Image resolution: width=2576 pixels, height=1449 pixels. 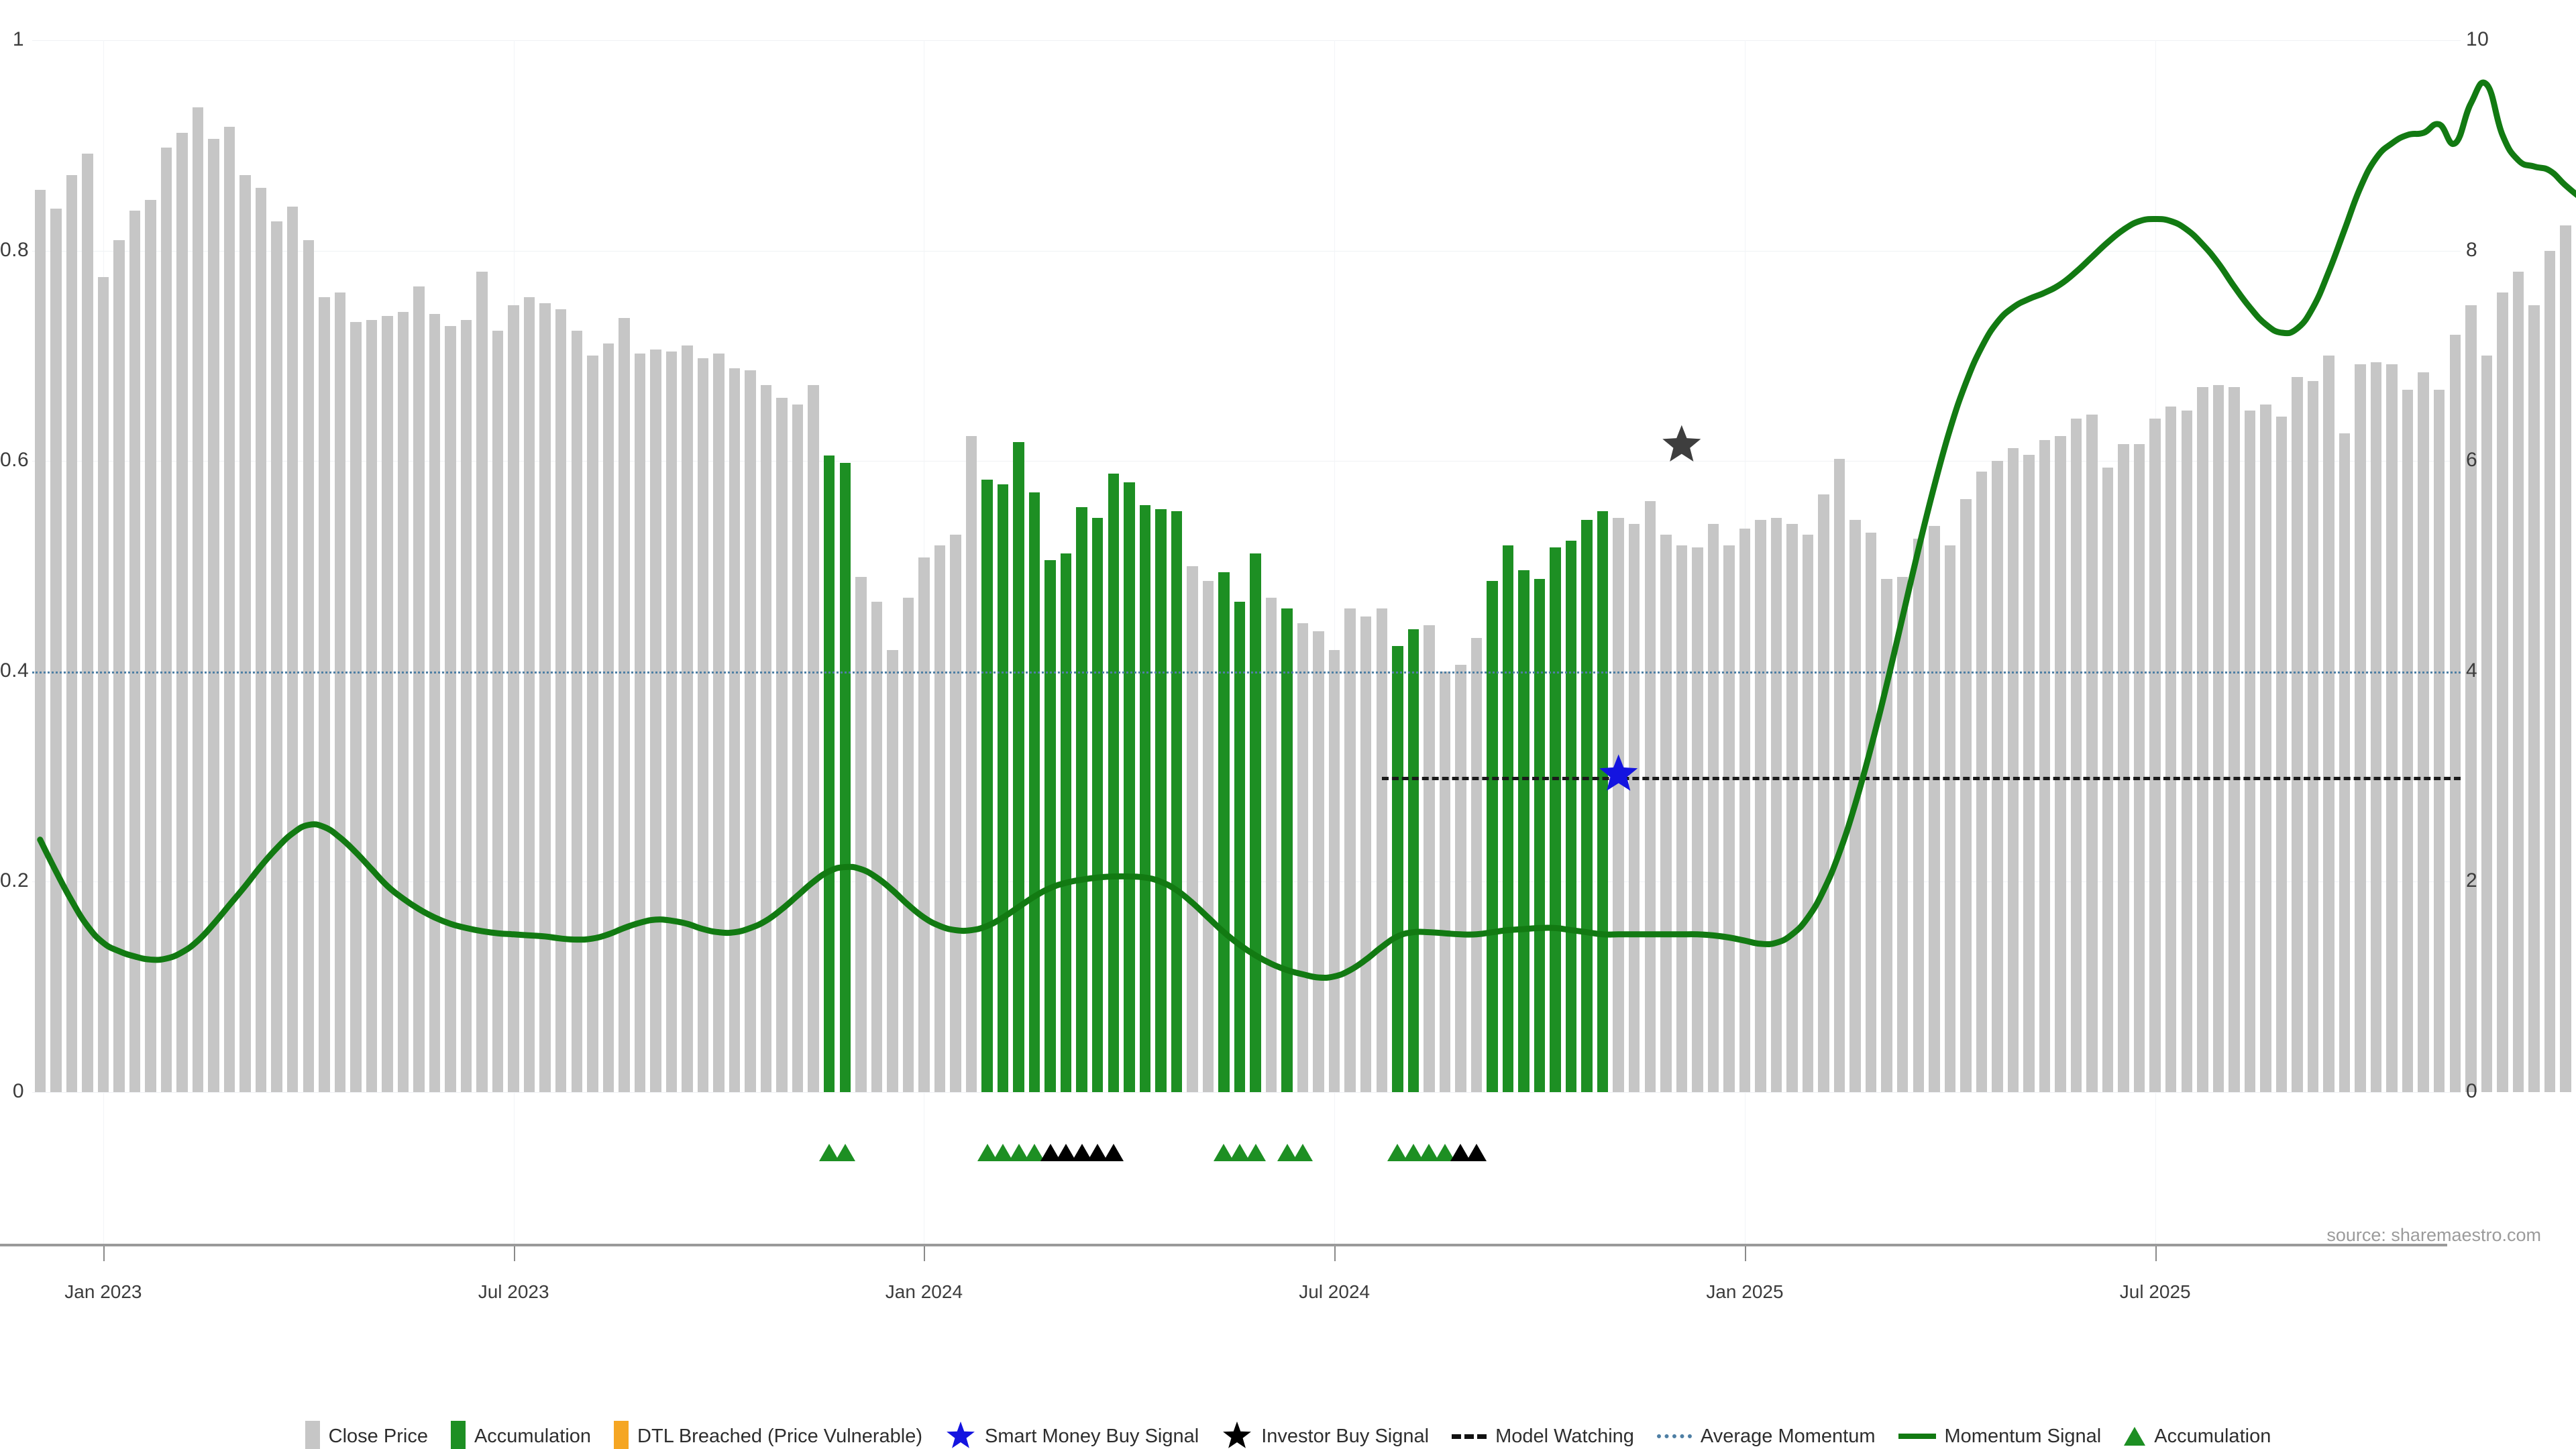 I want to click on legend-item: Close Price, so click(x=366, y=1435).